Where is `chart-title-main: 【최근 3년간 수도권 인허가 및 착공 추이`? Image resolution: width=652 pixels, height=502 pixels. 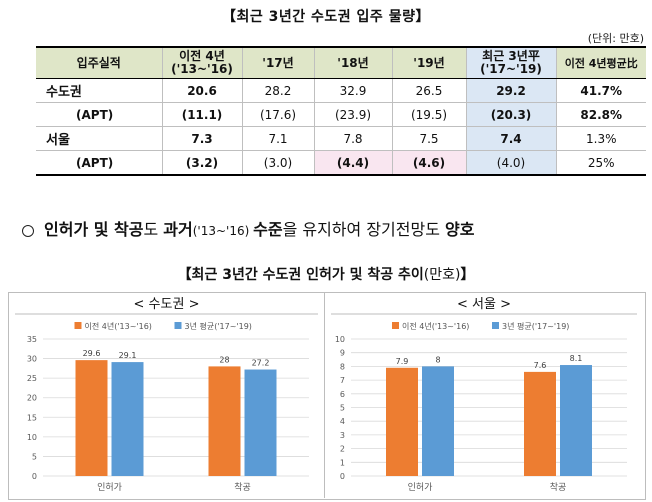
chart-title-main: 【최근 3년간 수도권 인허가 및 착공 추이 is located at coordinates (300, 275).